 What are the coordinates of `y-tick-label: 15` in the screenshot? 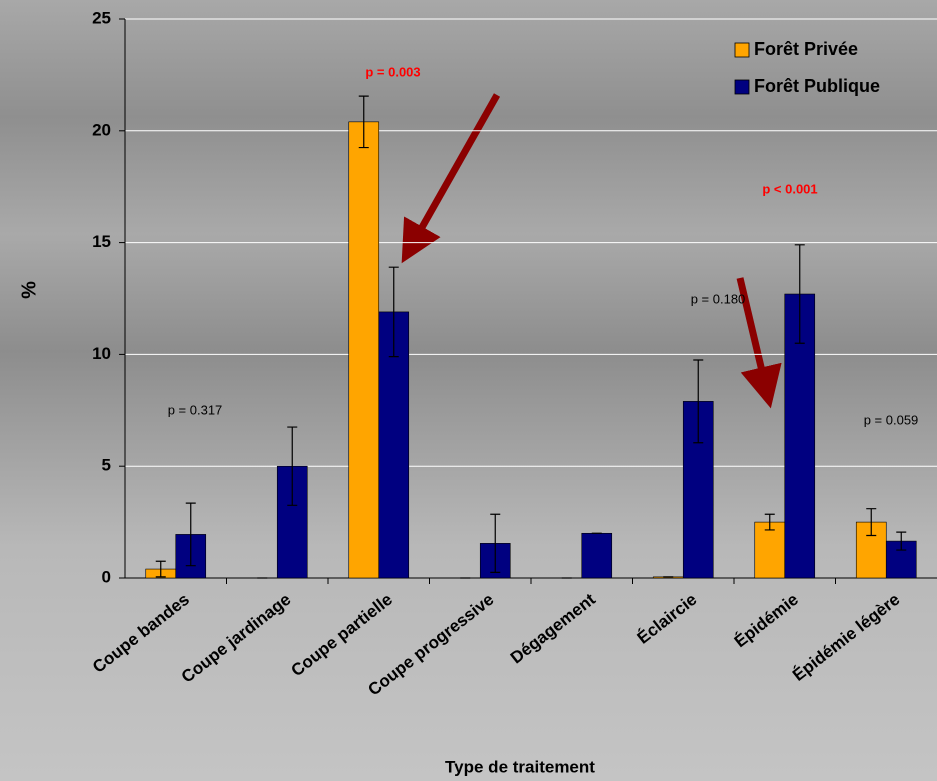 It's located at (101, 241).